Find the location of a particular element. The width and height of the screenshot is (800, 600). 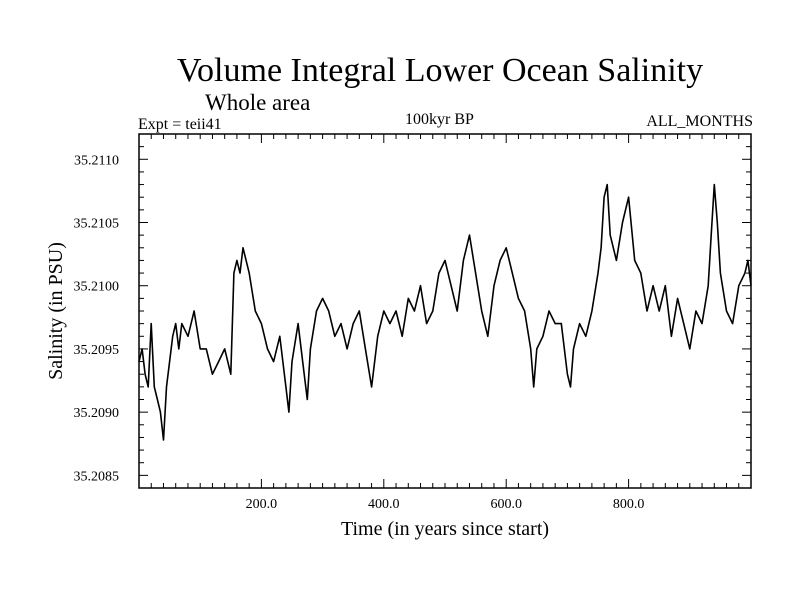

y-axis-label: Salinity (in PSU) is located at coordinates (56, 311).